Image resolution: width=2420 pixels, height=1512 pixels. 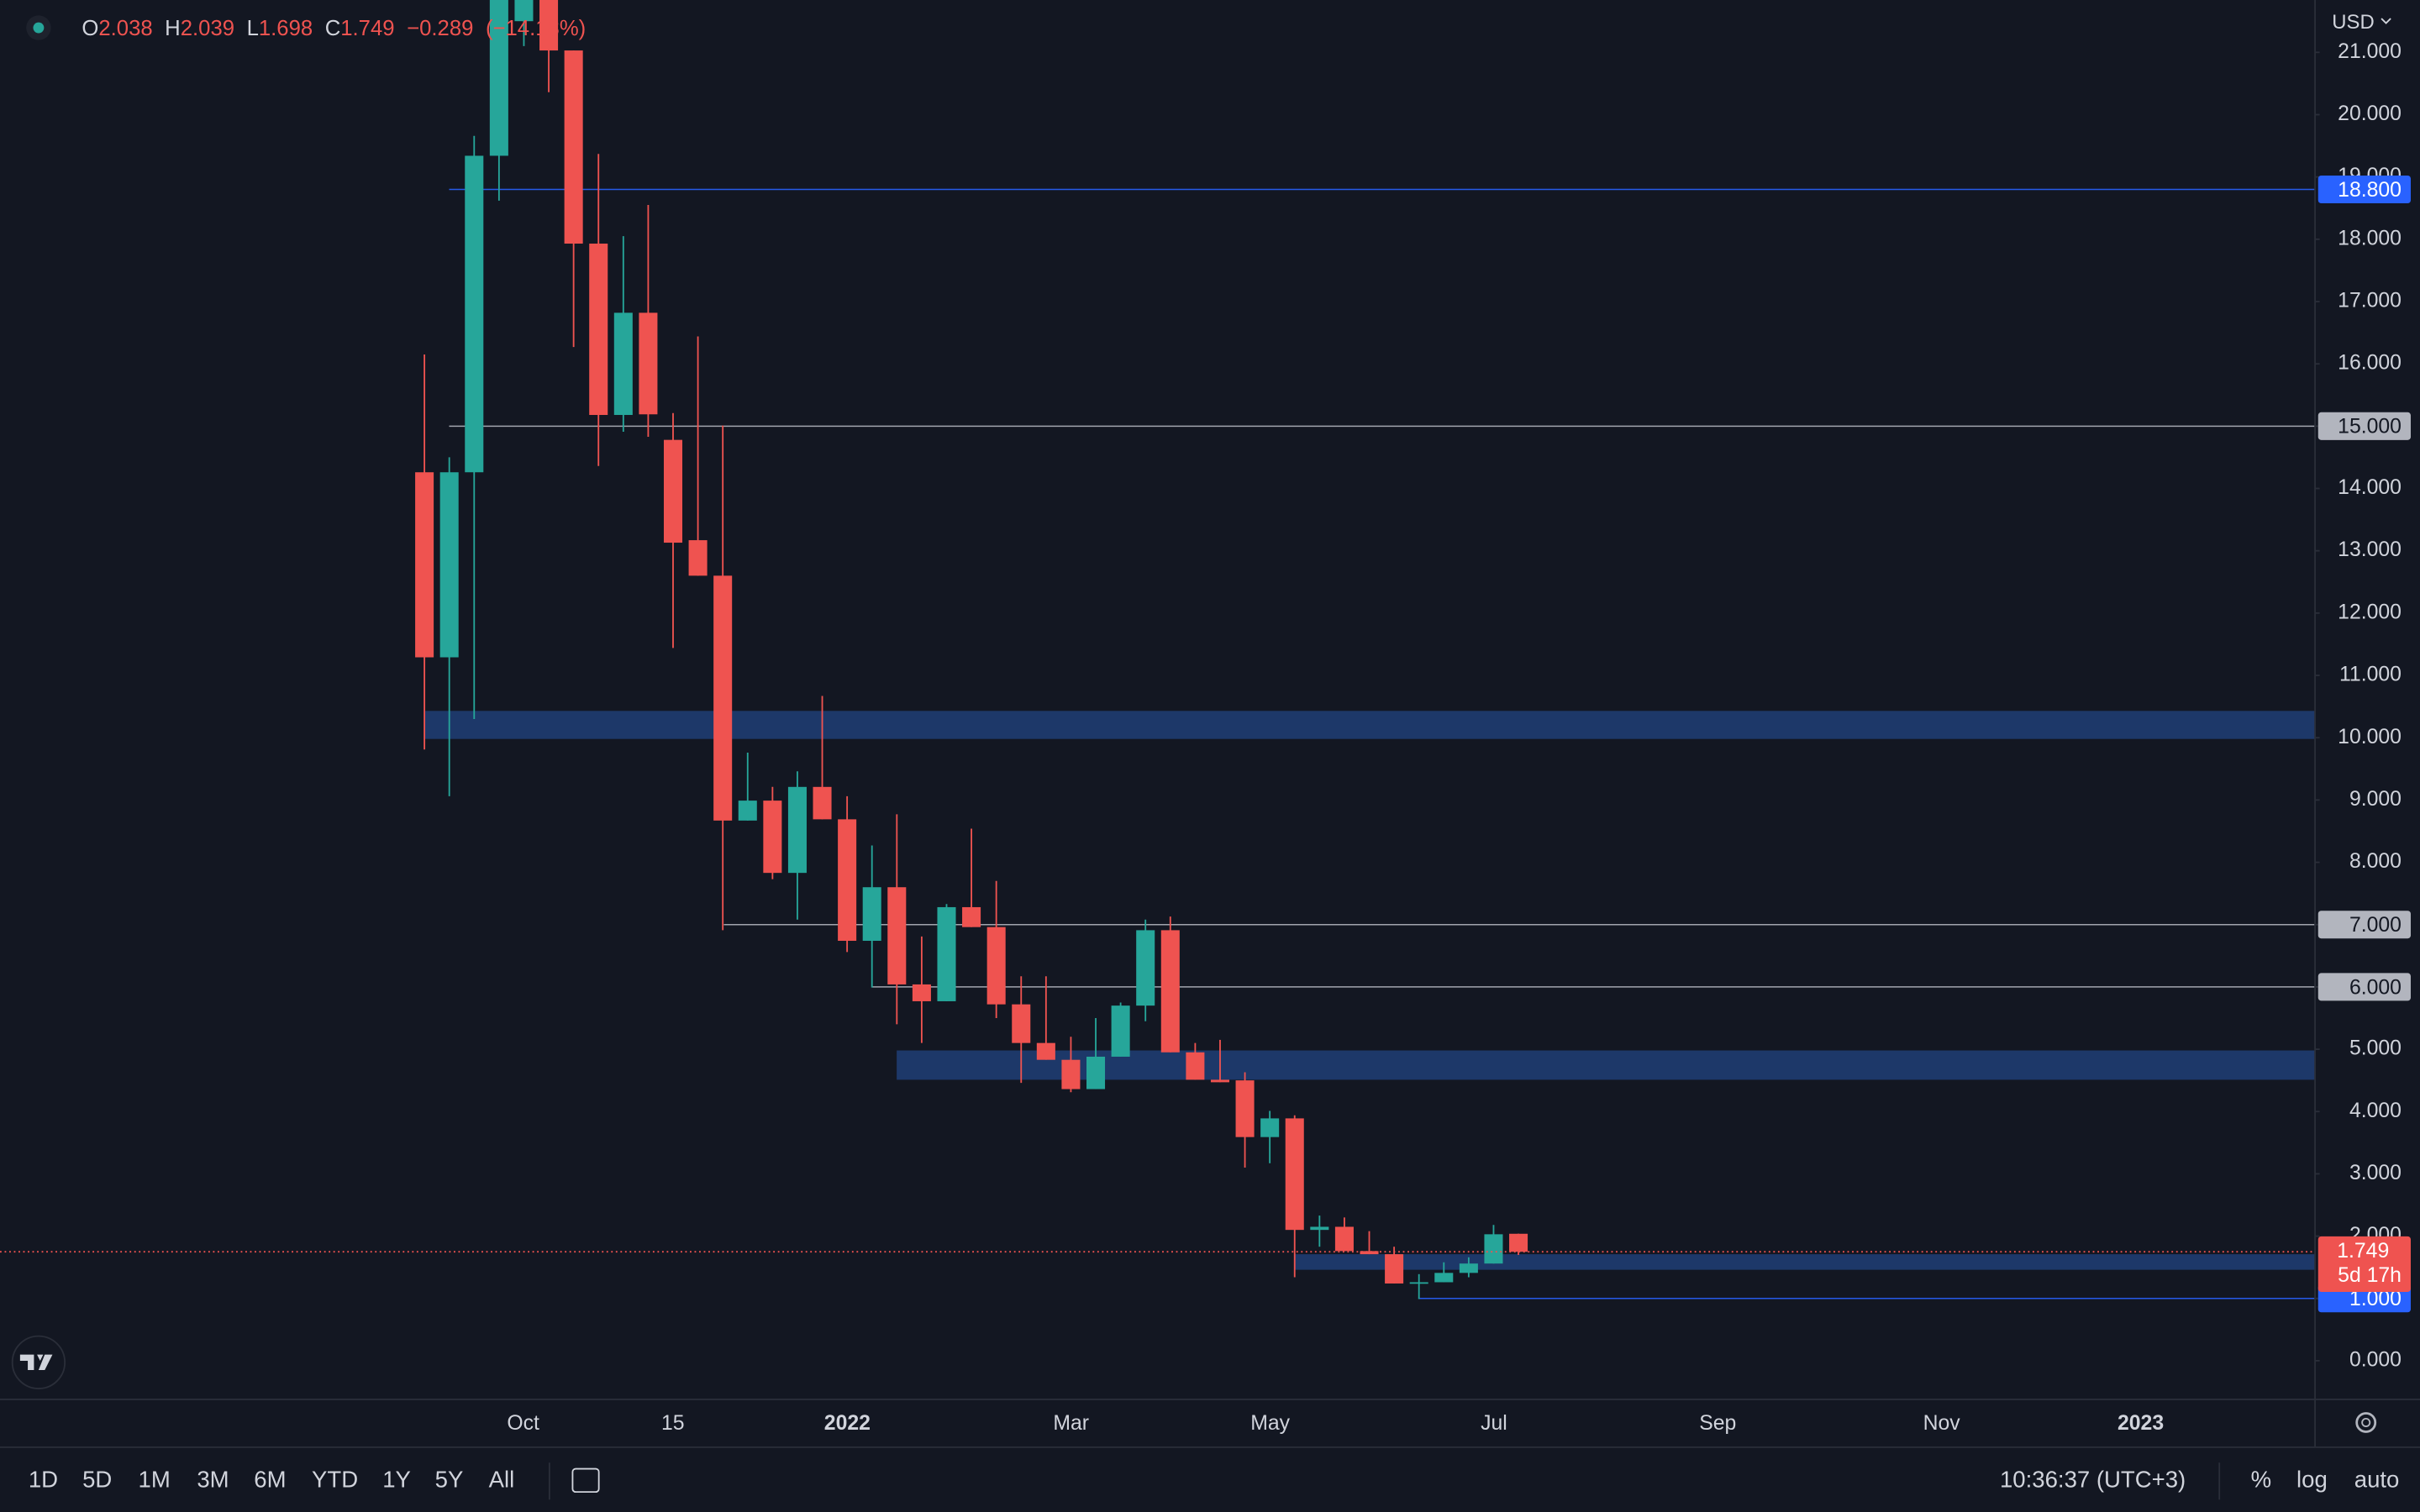 I want to click on x-tick-label: 2023, so click(x=2141, y=1423).